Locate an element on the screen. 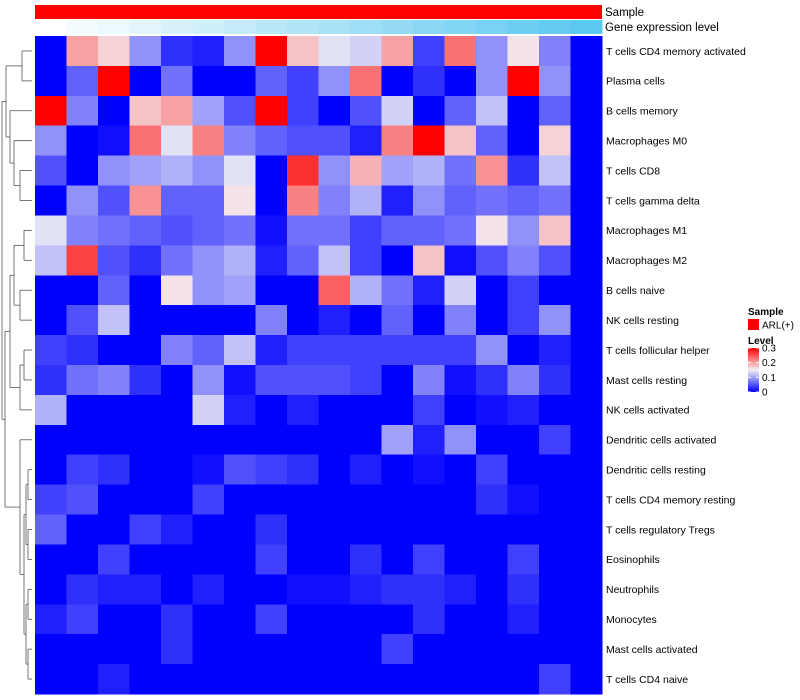 This screenshot has height=700, width=800. row-label: Eosinophils is located at coordinates (633, 560).